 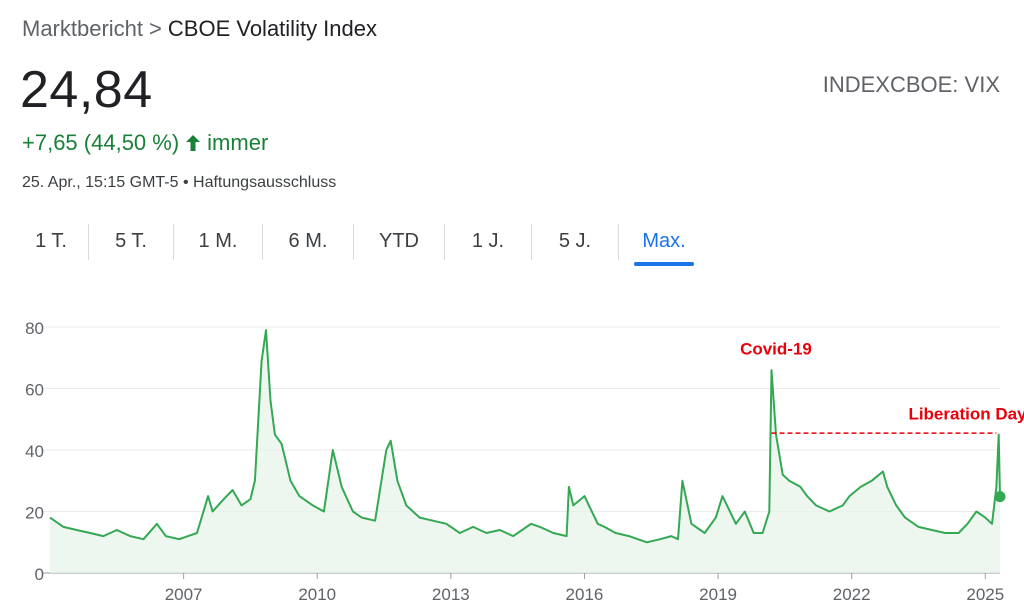 I want to click on ticker-symbol: INDEXCBOE: VIX, so click(x=911, y=84).